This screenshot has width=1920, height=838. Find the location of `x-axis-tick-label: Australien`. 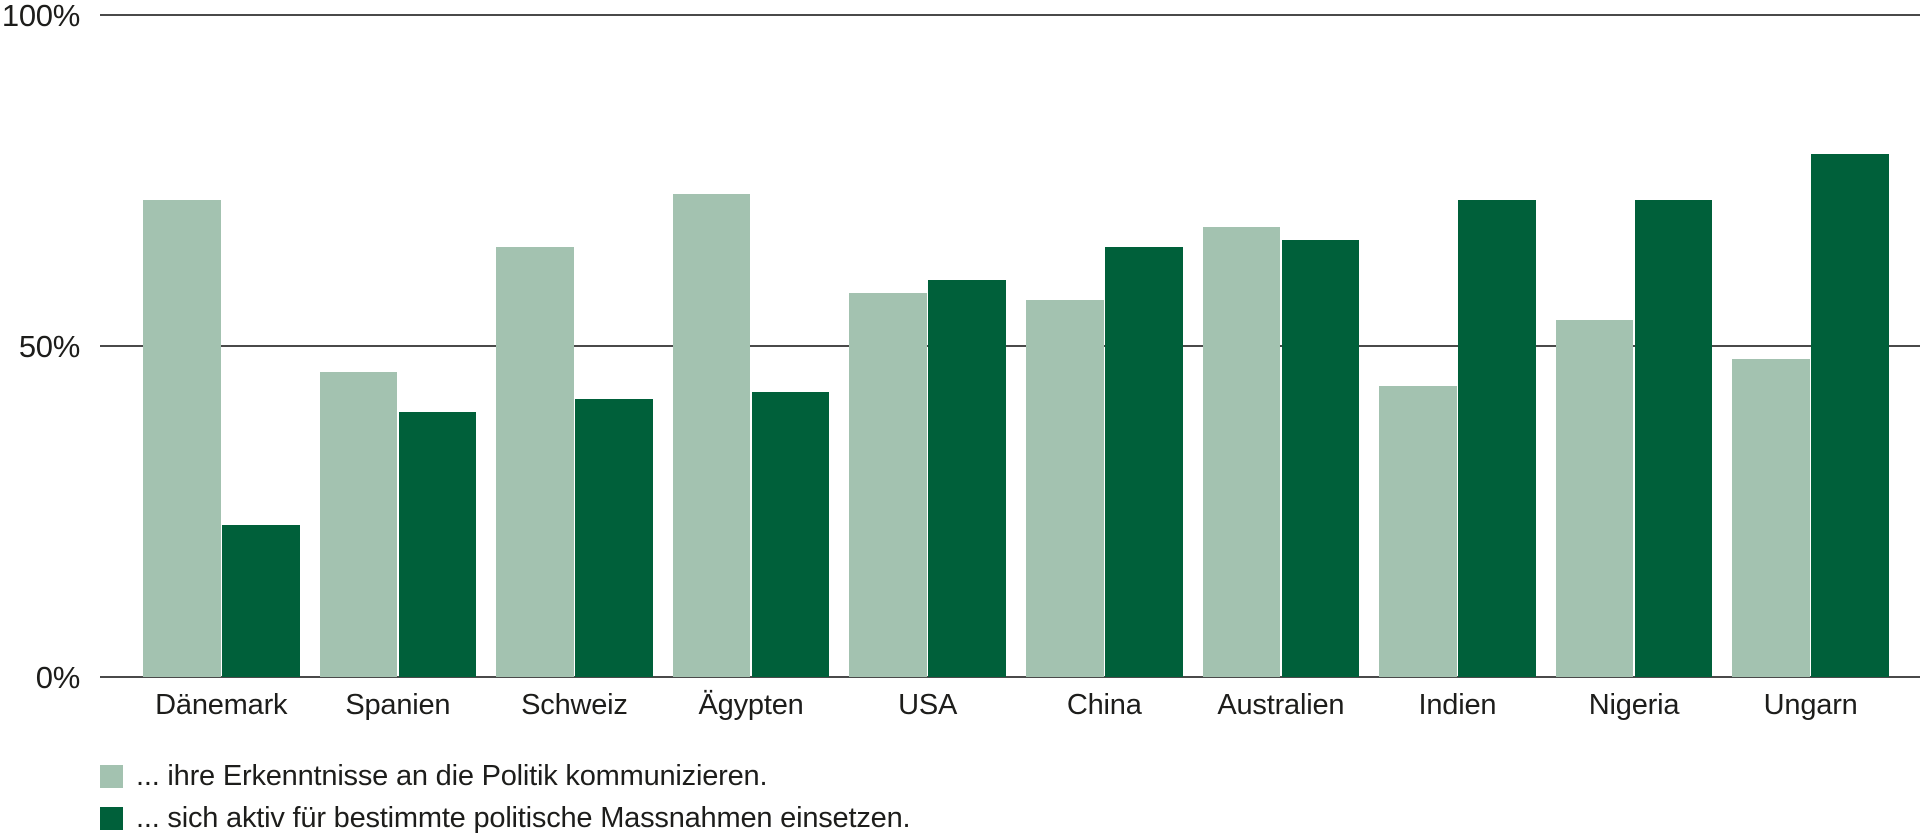

x-axis-tick-label: Australien is located at coordinates (1281, 705).